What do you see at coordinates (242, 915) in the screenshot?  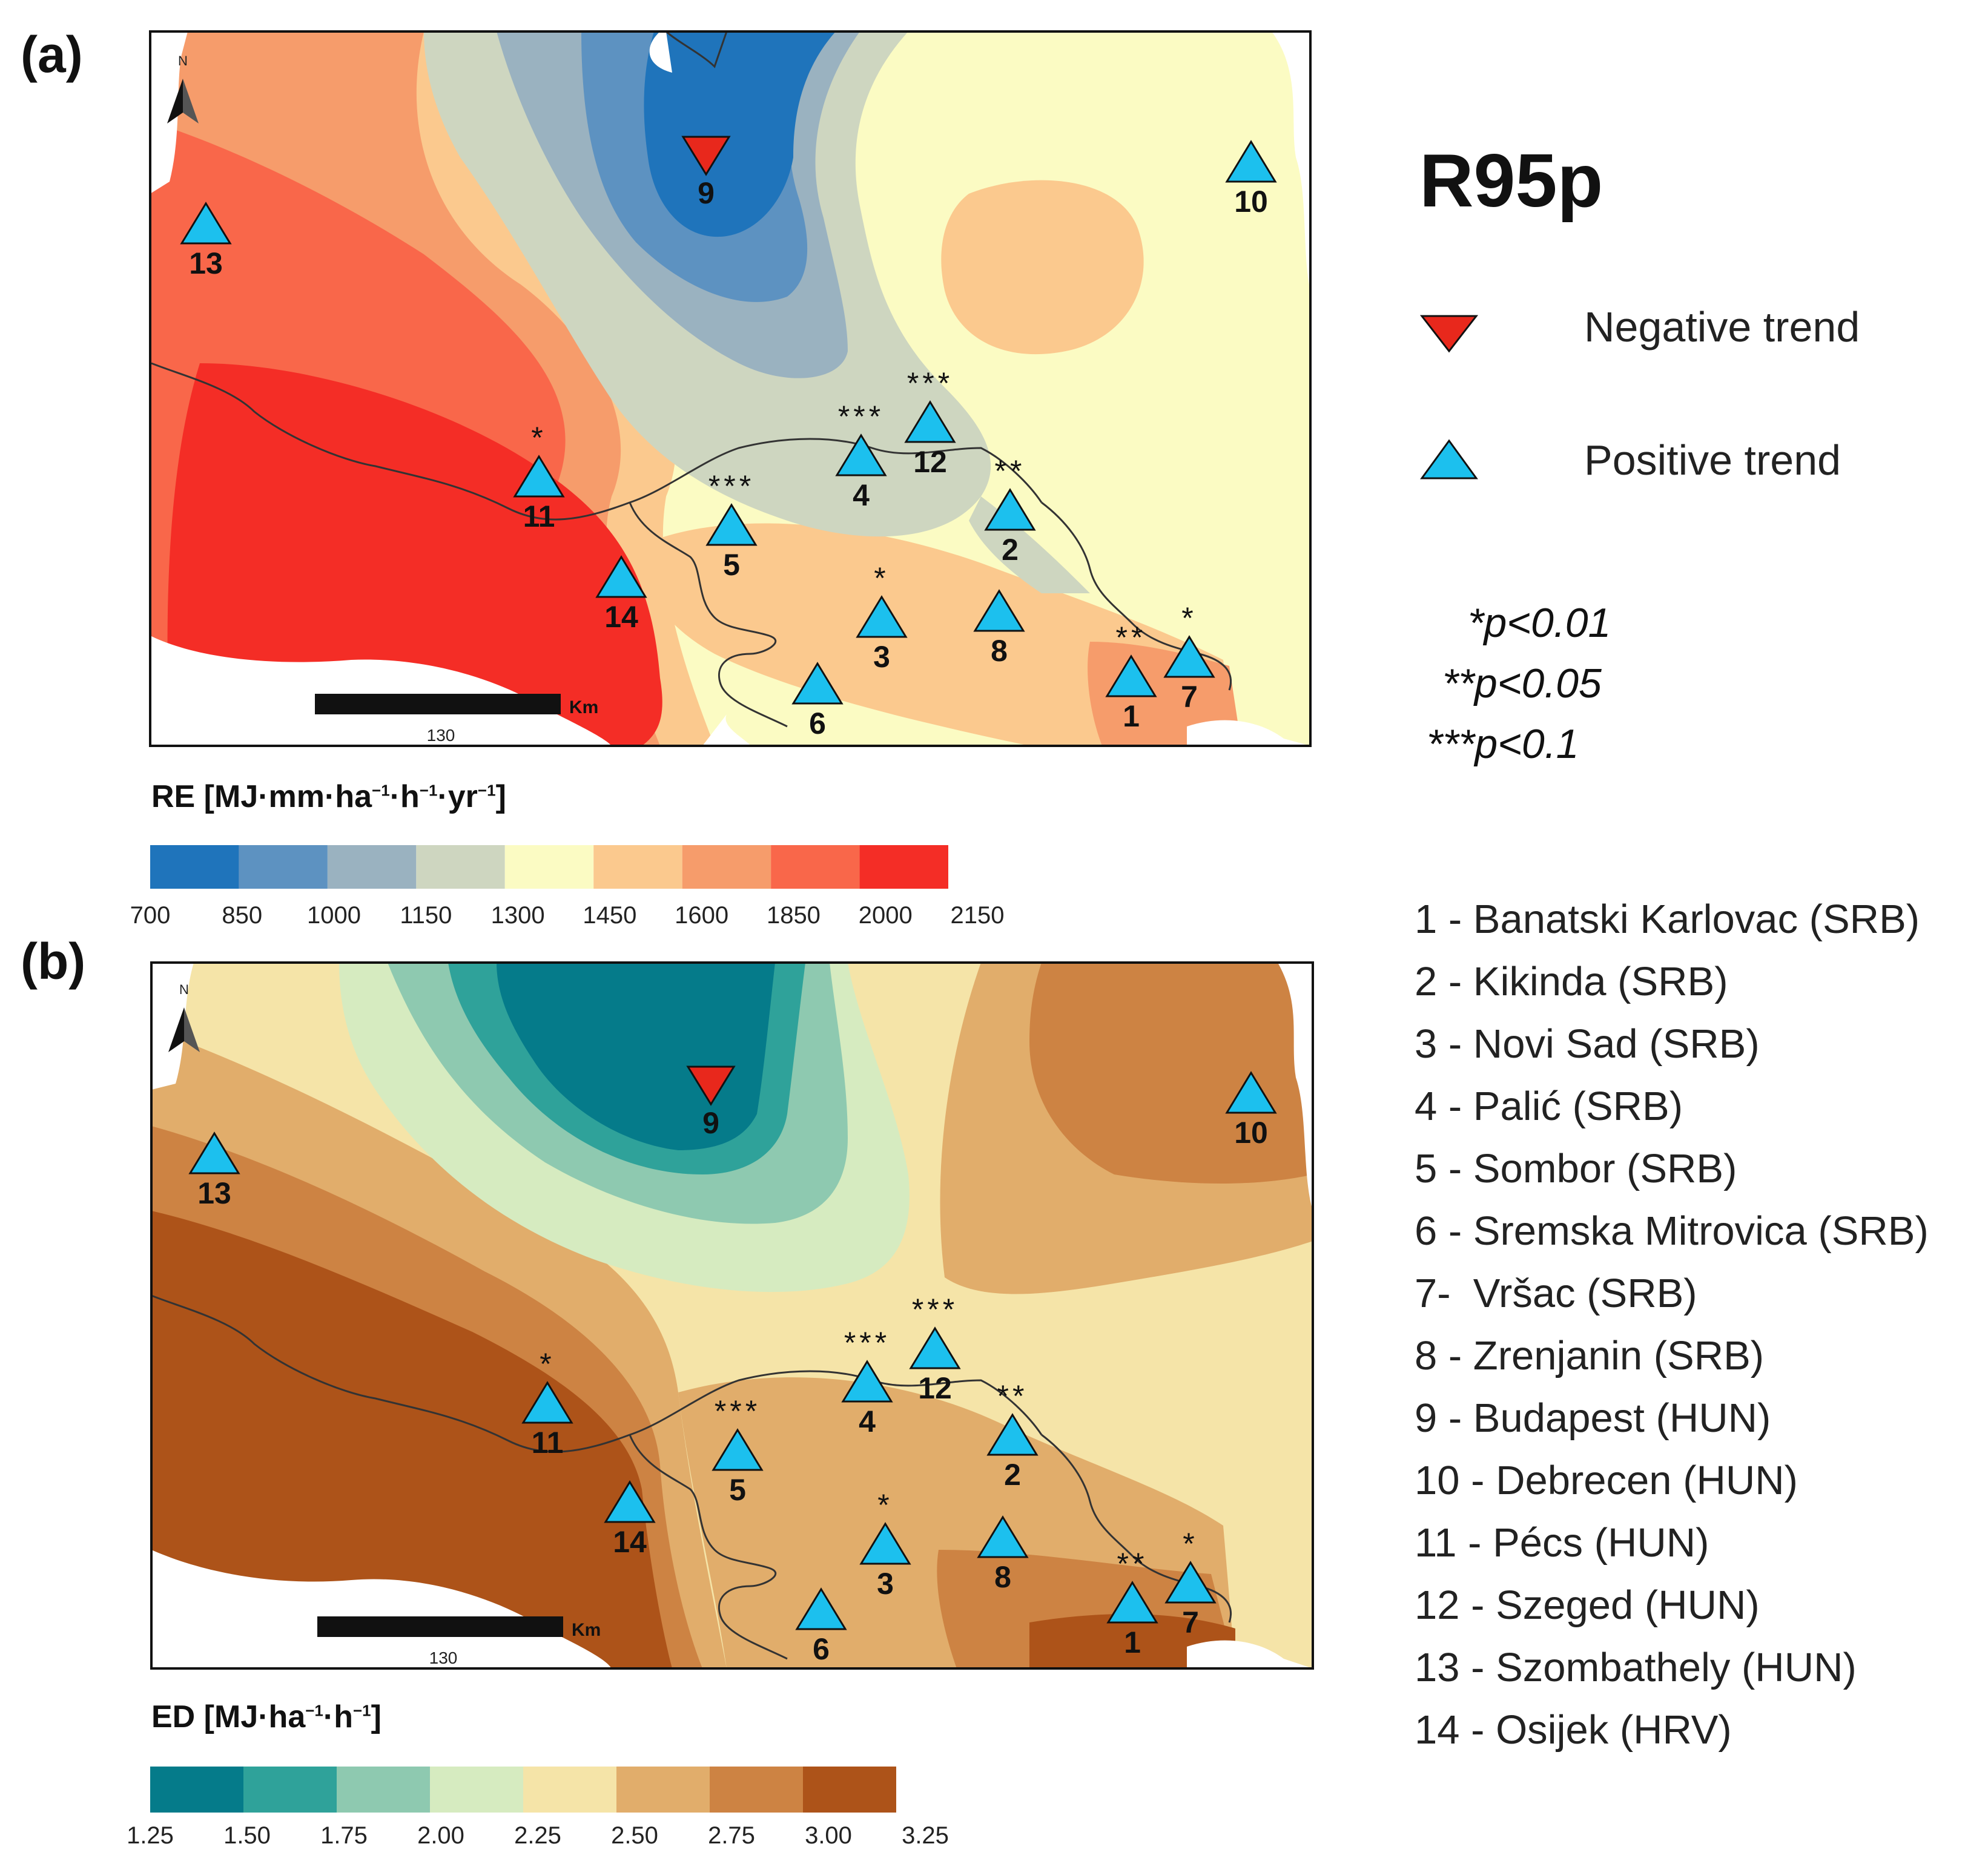 I see `colorbar-tick-label: 850` at bounding box center [242, 915].